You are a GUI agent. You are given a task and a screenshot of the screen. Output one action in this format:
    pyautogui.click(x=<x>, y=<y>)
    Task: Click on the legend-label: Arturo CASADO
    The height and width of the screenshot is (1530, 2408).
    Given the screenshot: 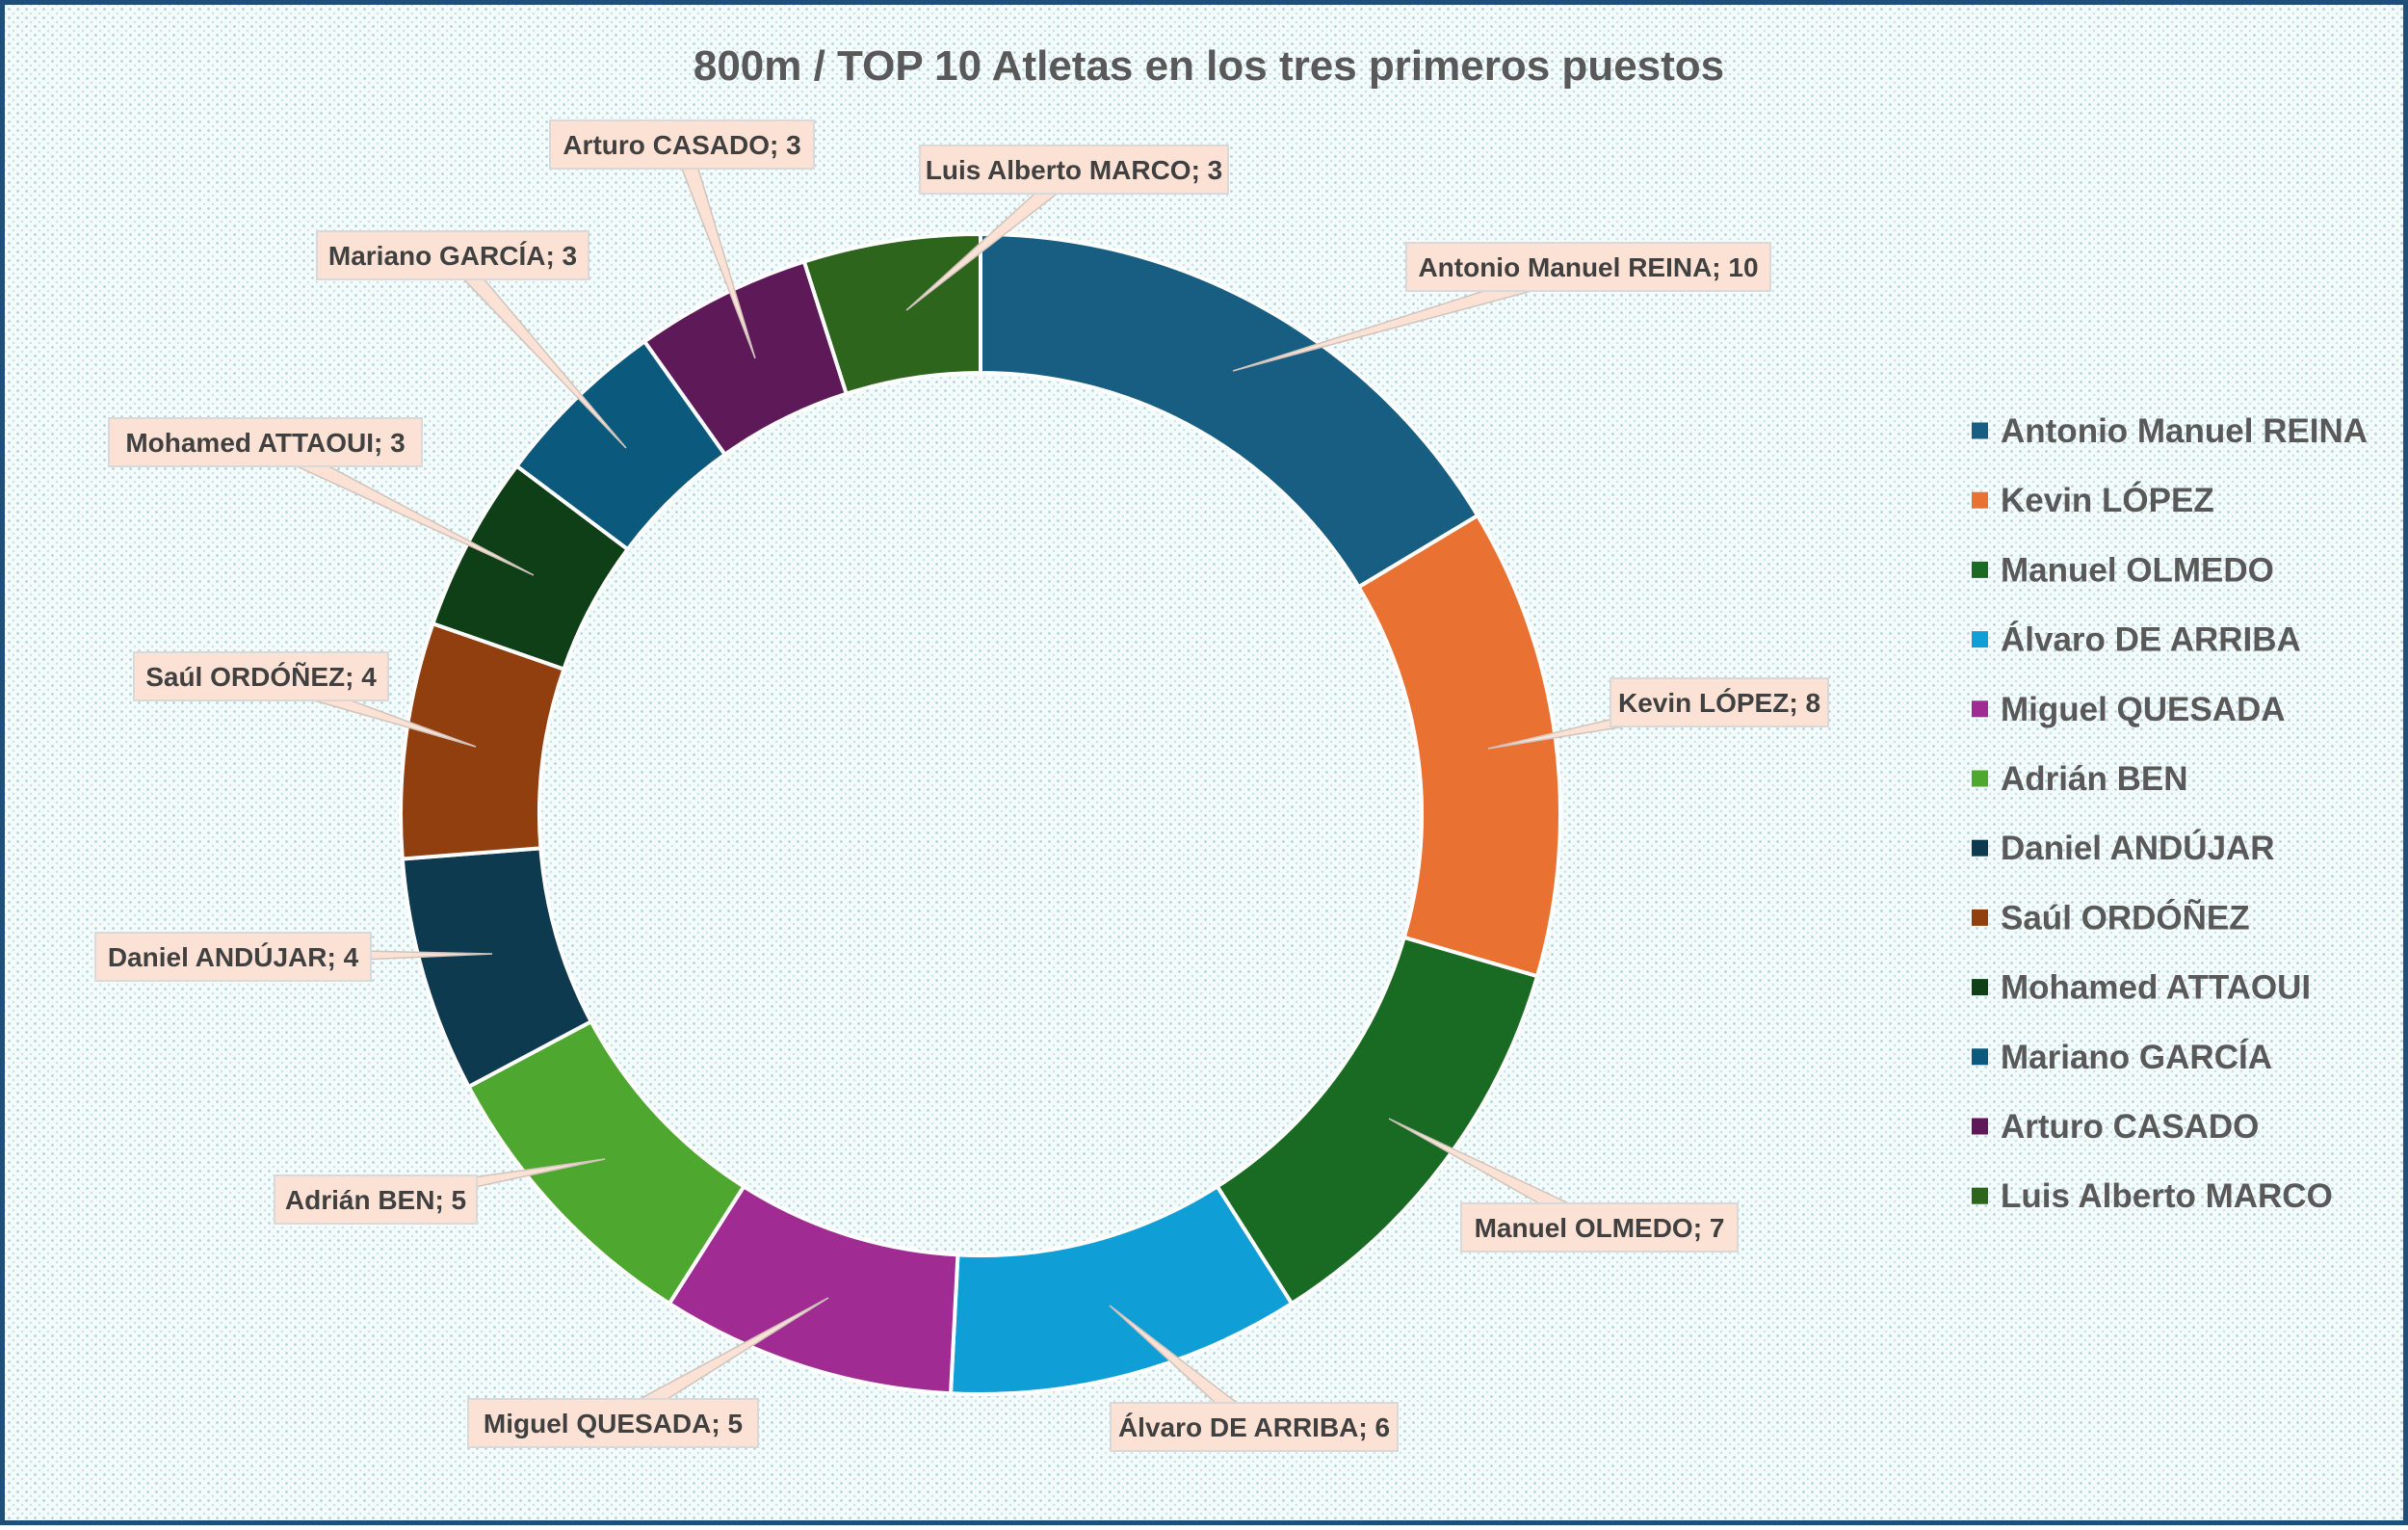 What is the action you would take?
    pyautogui.click(x=2130, y=1127)
    